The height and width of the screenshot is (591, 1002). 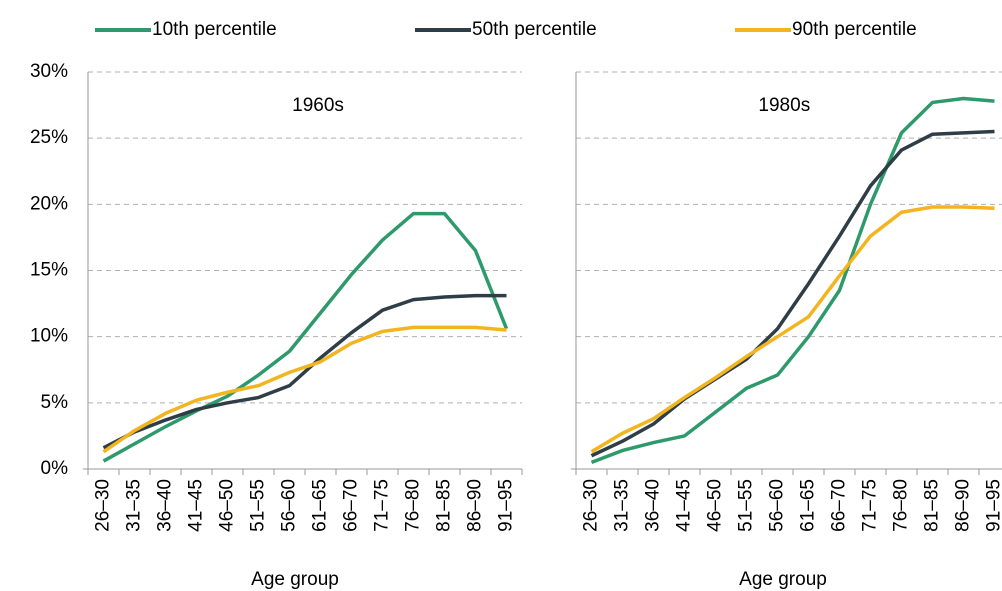 What do you see at coordinates (55, 468) in the screenshot?
I see `y-tick-label: 0%` at bounding box center [55, 468].